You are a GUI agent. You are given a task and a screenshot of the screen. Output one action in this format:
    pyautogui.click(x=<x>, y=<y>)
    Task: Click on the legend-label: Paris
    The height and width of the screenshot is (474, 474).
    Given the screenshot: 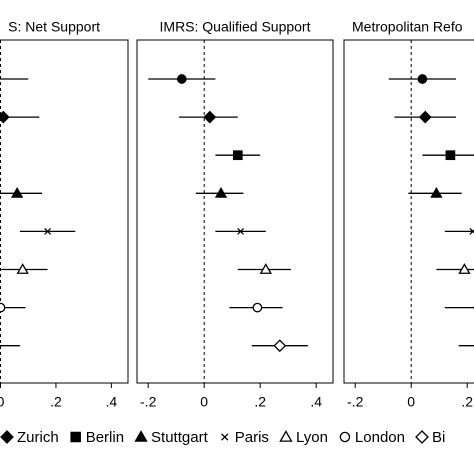 What is the action you would take?
    pyautogui.click(x=252, y=437)
    